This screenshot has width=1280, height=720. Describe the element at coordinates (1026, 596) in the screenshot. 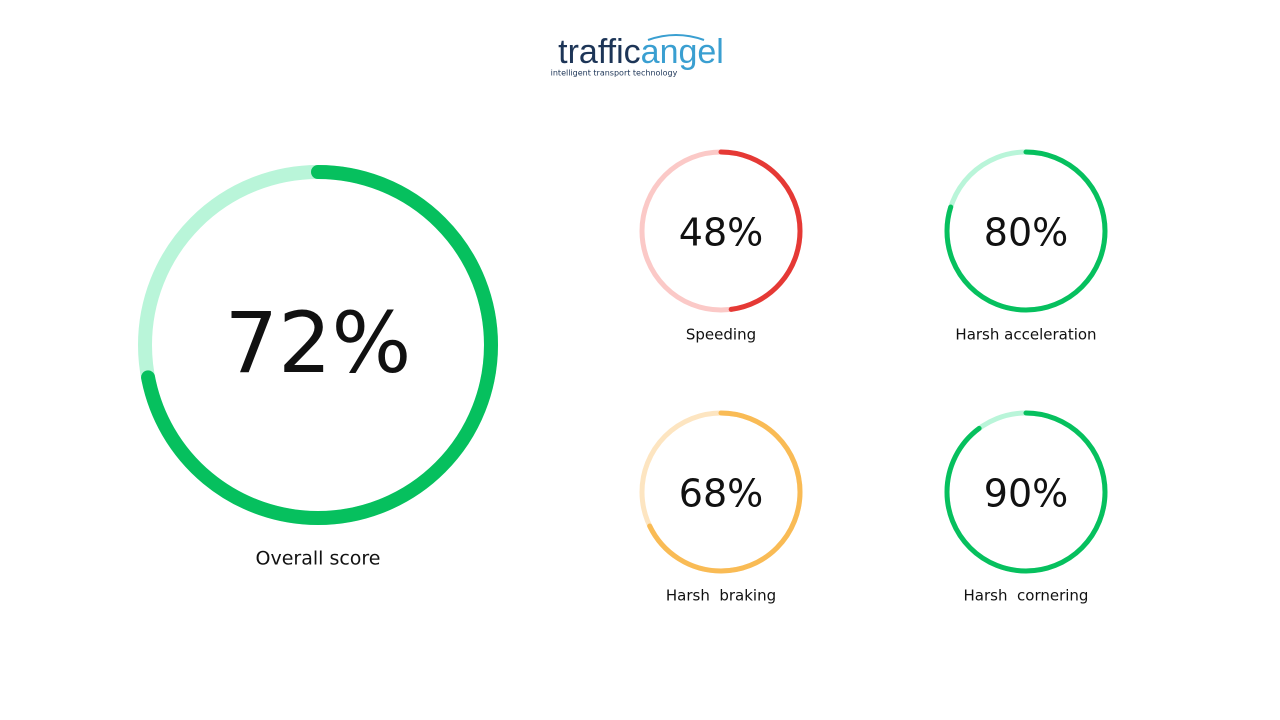

I see `gauge-label: Harsh cornering` at that location.